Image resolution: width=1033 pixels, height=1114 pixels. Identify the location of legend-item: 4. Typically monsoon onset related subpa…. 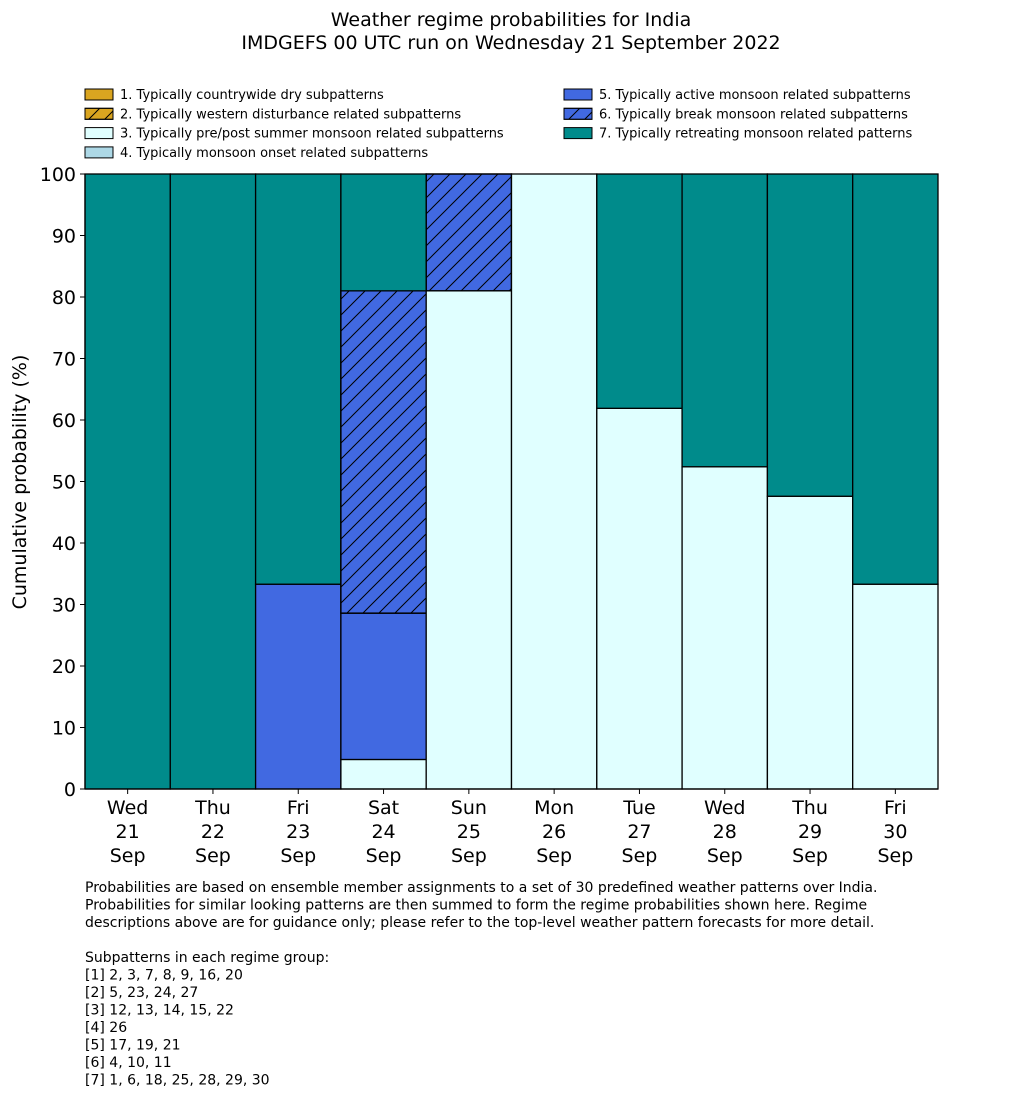
(256, 153).